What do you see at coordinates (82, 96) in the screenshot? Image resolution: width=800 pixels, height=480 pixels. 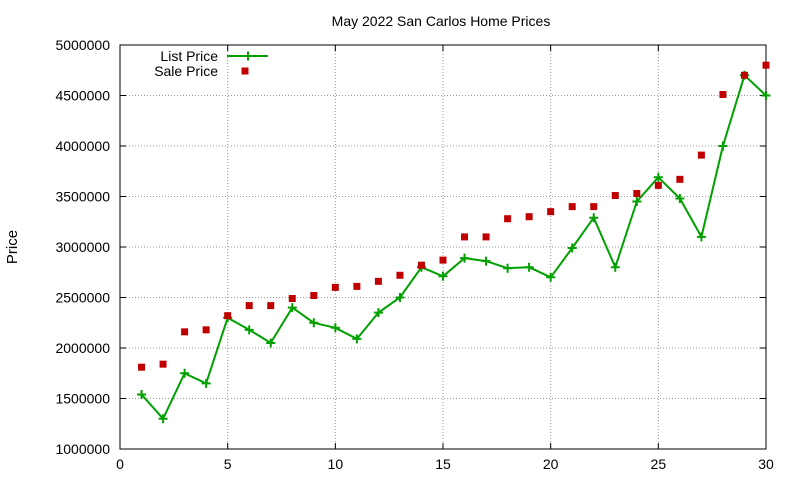 I see `y-tick-label: 4500000` at bounding box center [82, 96].